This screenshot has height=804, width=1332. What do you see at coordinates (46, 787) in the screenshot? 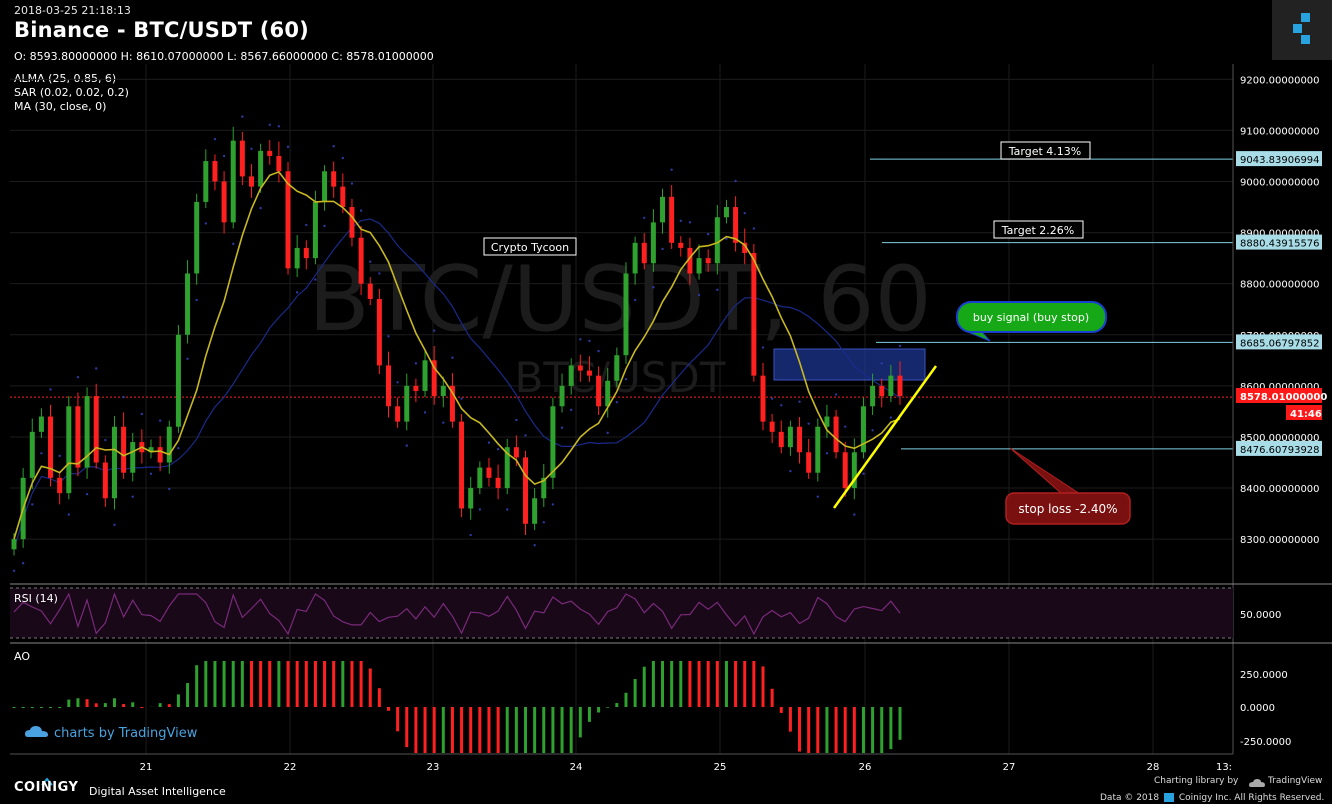
I see `coinigy-brand: COINIGY` at bounding box center [46, 787].